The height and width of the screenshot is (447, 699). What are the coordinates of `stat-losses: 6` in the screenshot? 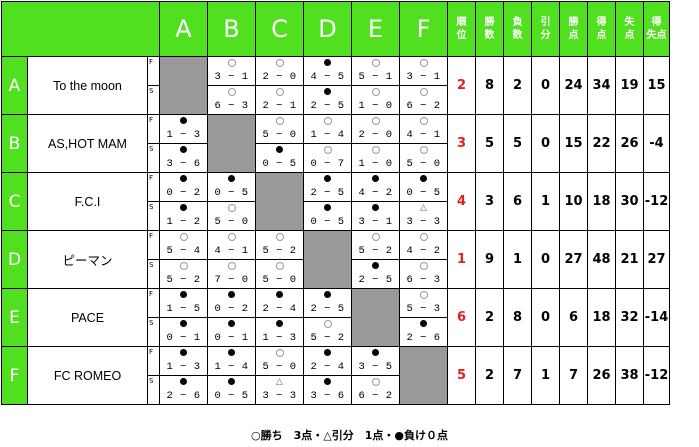 It's located at (517, 201).